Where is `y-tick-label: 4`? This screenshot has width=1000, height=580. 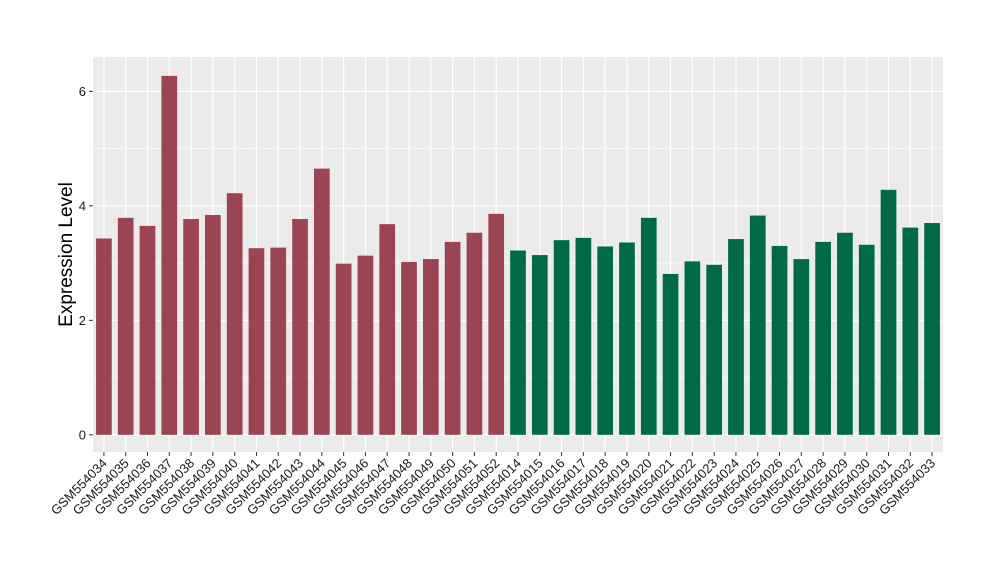 y-tick-label: 4 is located at coordinates (82, 205).